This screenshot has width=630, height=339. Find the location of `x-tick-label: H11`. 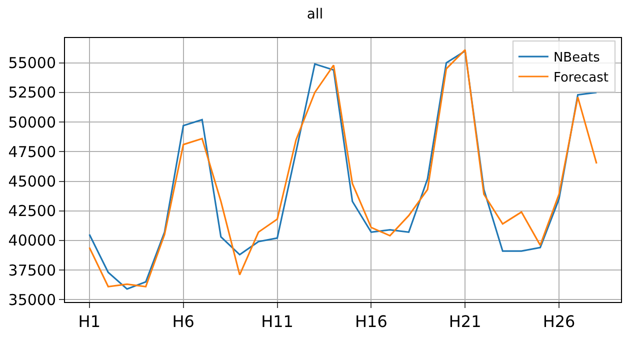

x-tick-label: H11 is located at coordinates (277, 322).